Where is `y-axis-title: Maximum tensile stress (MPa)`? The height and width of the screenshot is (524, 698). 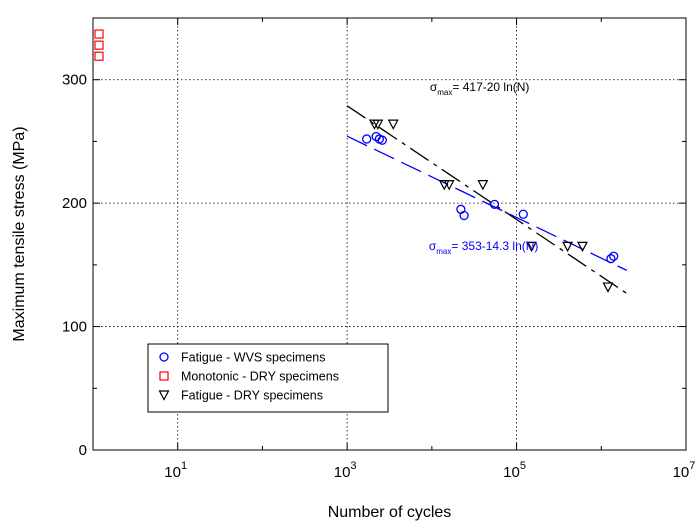
y-axis-title: Maximum tensile stress (MPa) is located at coordinates (19, 233).